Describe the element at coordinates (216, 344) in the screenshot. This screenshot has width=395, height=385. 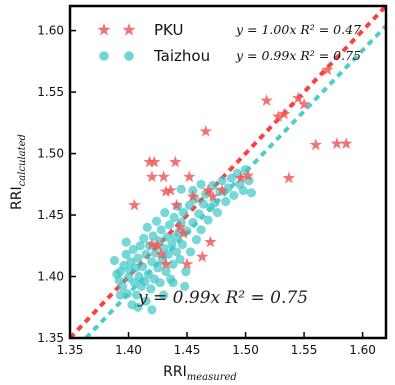
I see `x-axis-ticks: 1.35 1.40 1.45 1.50 1.55 1.60` at that location.